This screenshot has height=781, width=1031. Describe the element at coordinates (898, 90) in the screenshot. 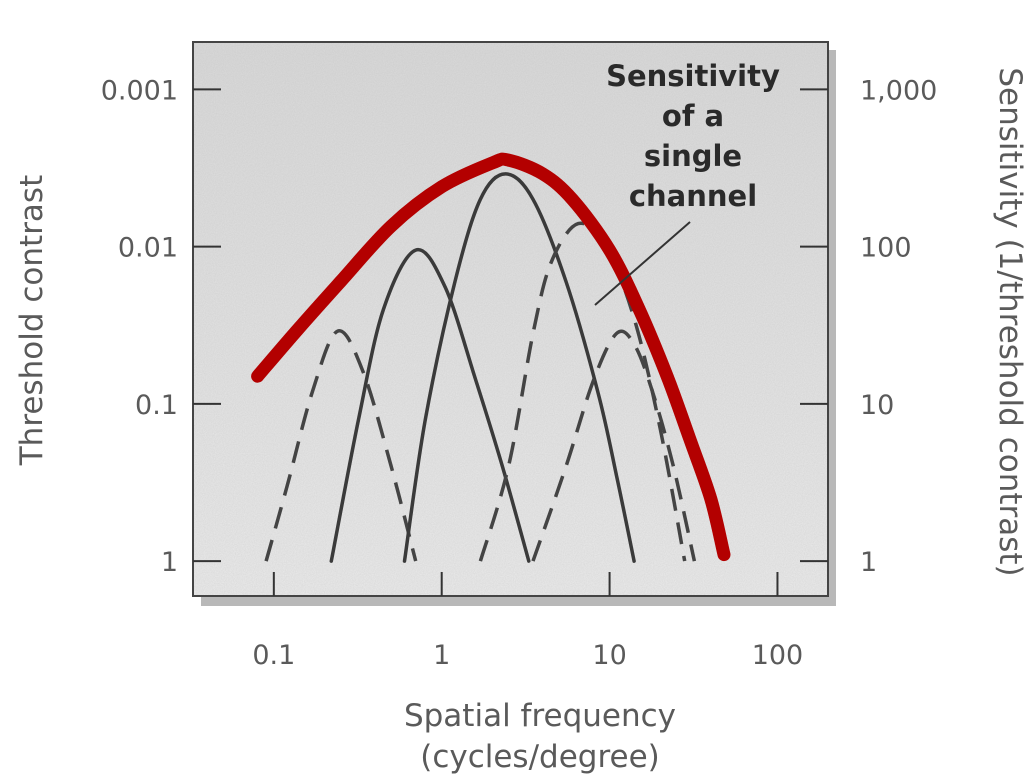

I see `y-right-tick-label: 1,000` at that location.